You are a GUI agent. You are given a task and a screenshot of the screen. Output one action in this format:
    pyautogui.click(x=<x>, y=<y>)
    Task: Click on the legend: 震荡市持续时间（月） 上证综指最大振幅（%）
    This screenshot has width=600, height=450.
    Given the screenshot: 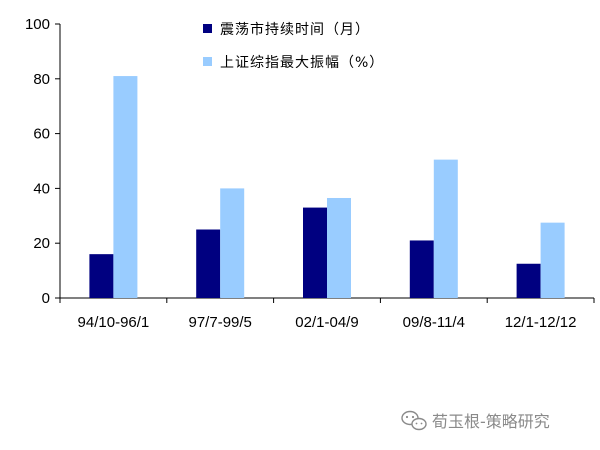 What is the action you would take?
    pyautogui.click(x=293, y=46)
    